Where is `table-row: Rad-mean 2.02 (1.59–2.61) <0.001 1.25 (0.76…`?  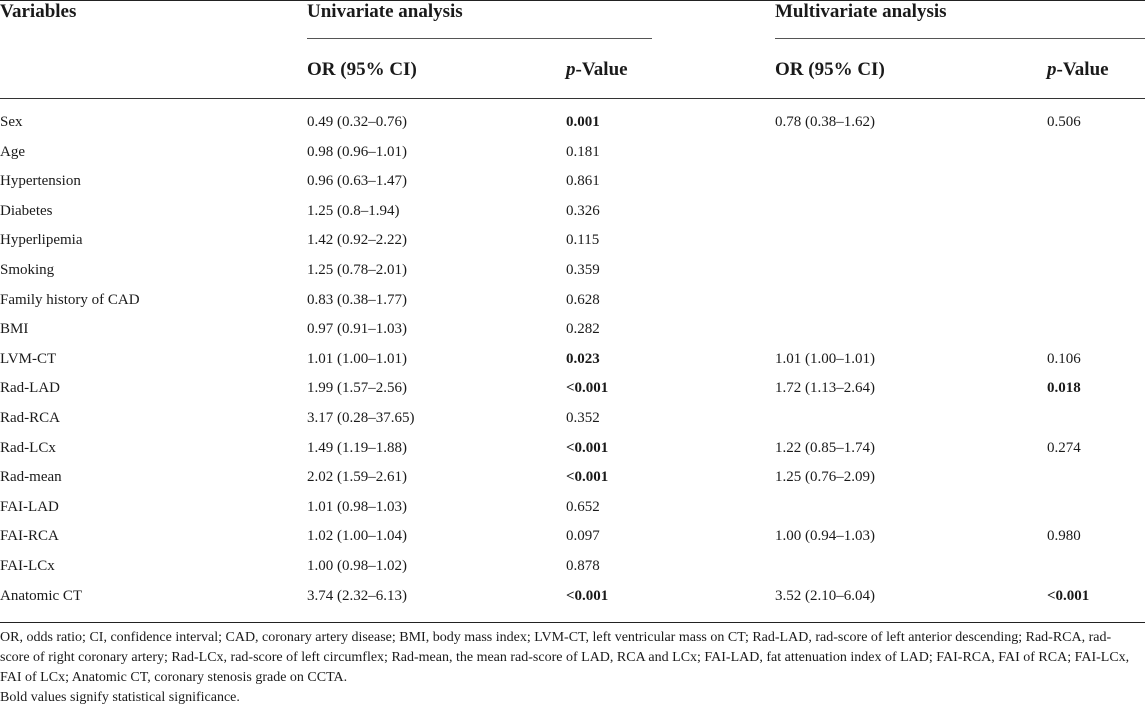
table-row: Rad-mean 2.02 (1.59–2.61) <0.001 1.25 (0.76… is located at coordinates (572, 470).